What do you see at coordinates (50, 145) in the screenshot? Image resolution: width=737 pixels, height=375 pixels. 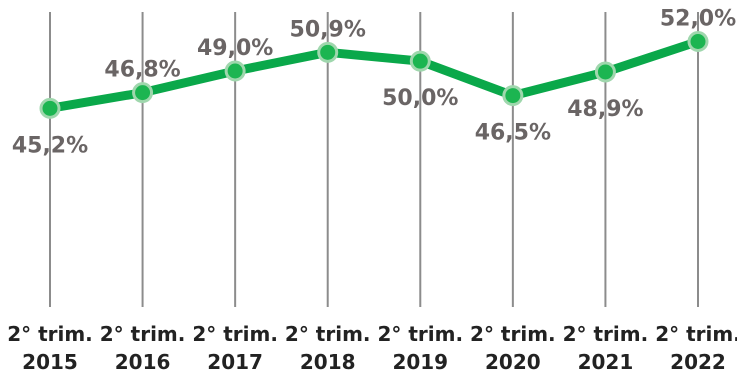 I see `data-label: 45,2%` at bounding box center [50, 145].